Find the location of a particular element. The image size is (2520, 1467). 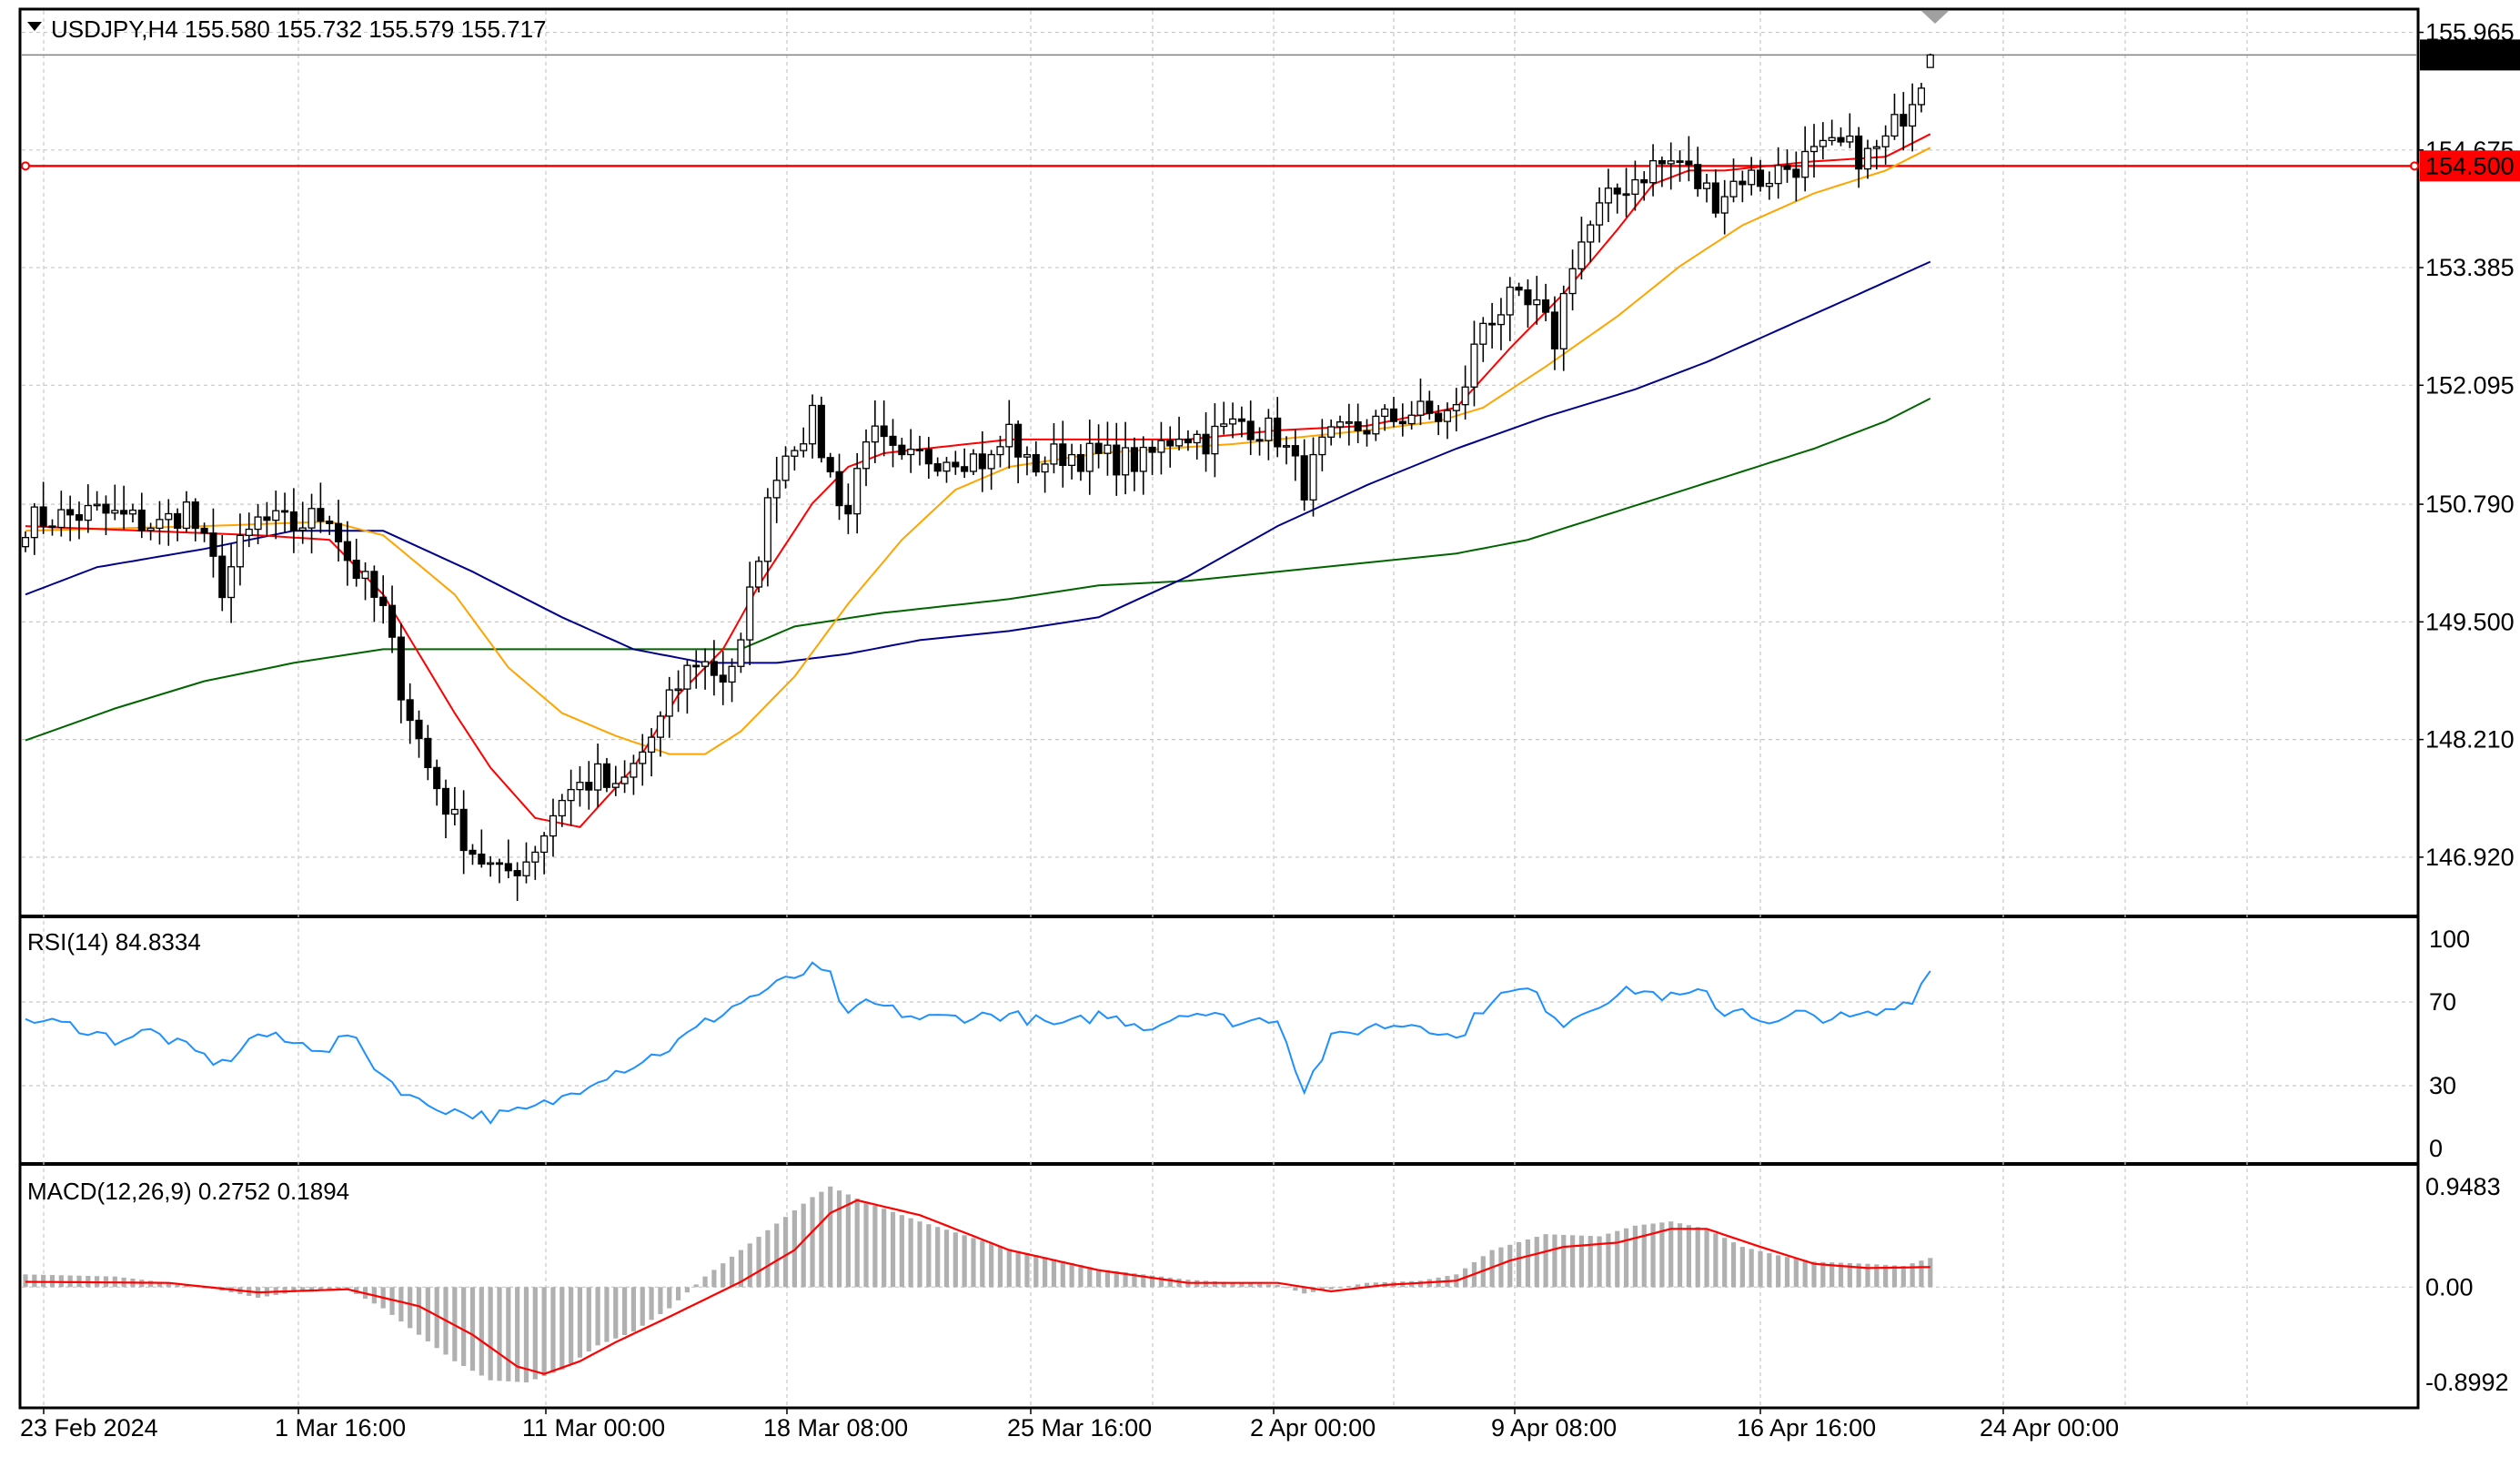

current-price-label: 155.717 is located at coordinates (2470, 54).